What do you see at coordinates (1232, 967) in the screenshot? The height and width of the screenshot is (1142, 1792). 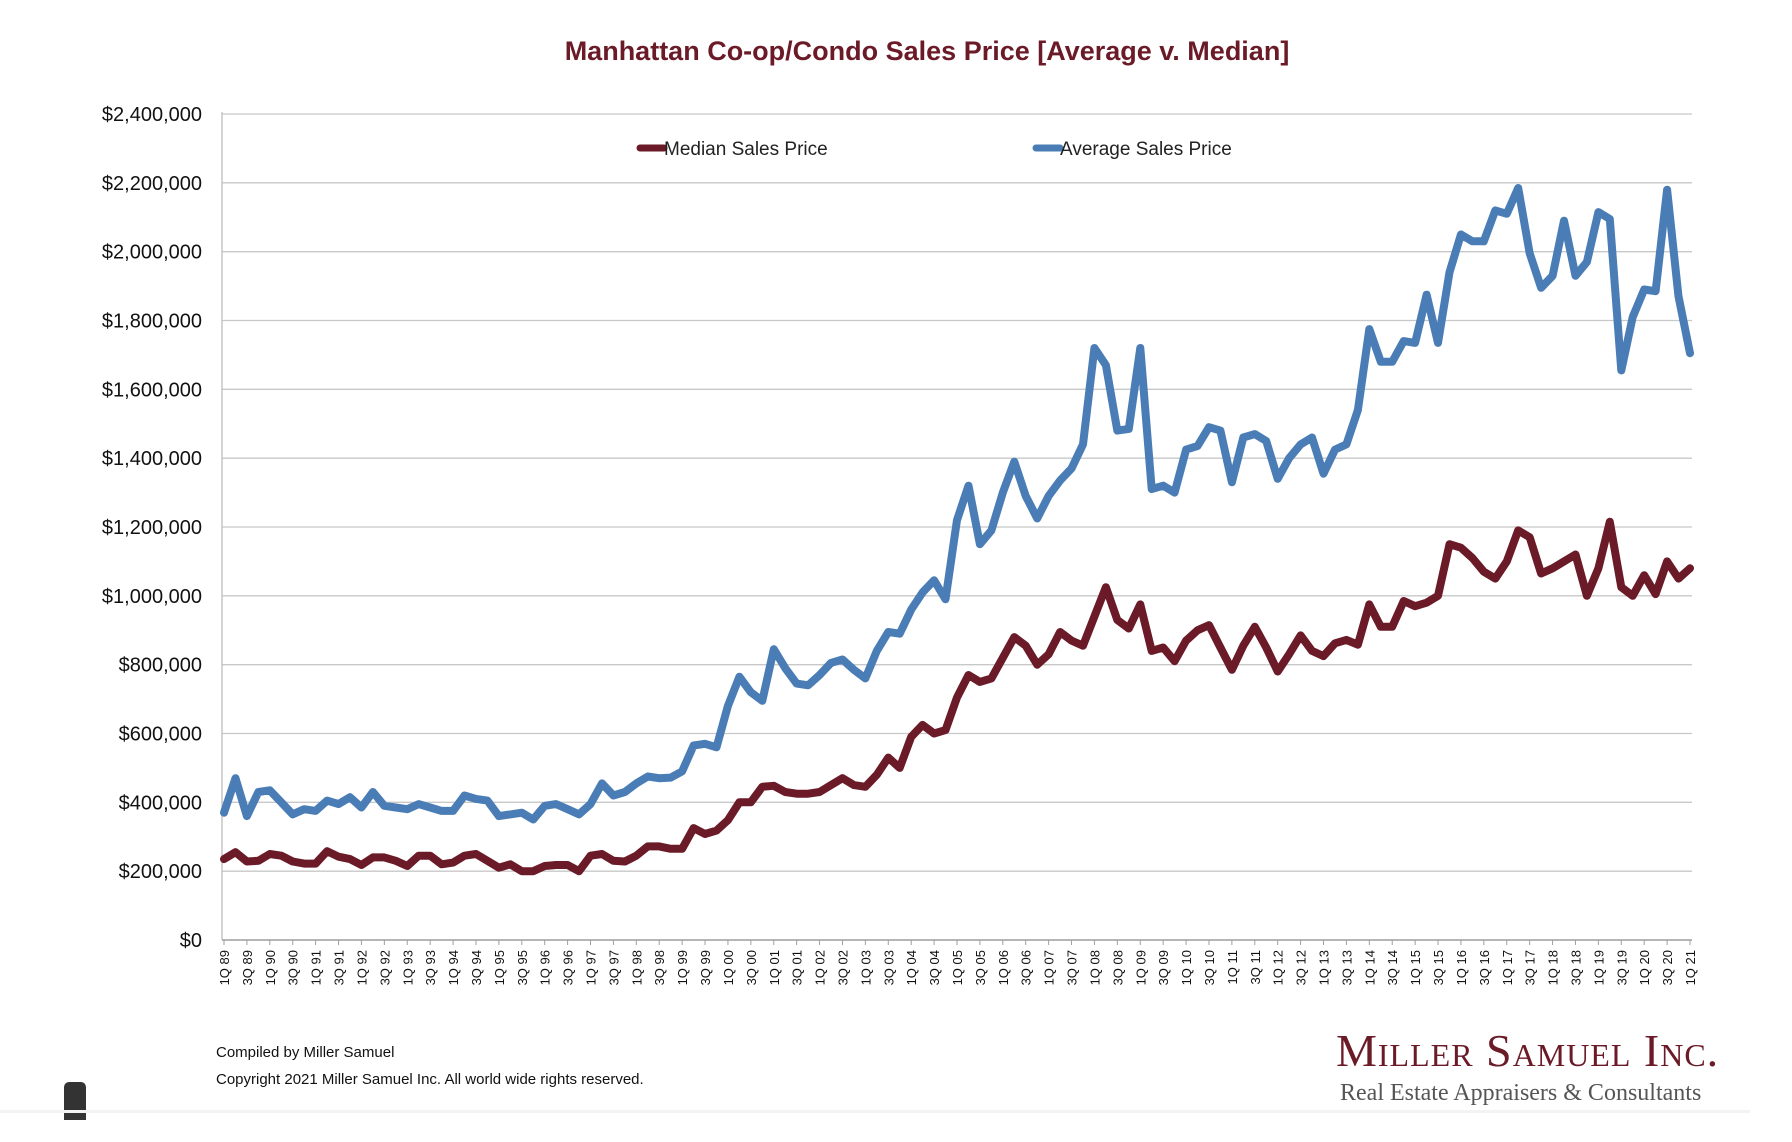 I see `x-tick-label: 1Q 11` at bounding box center [1232, 967].